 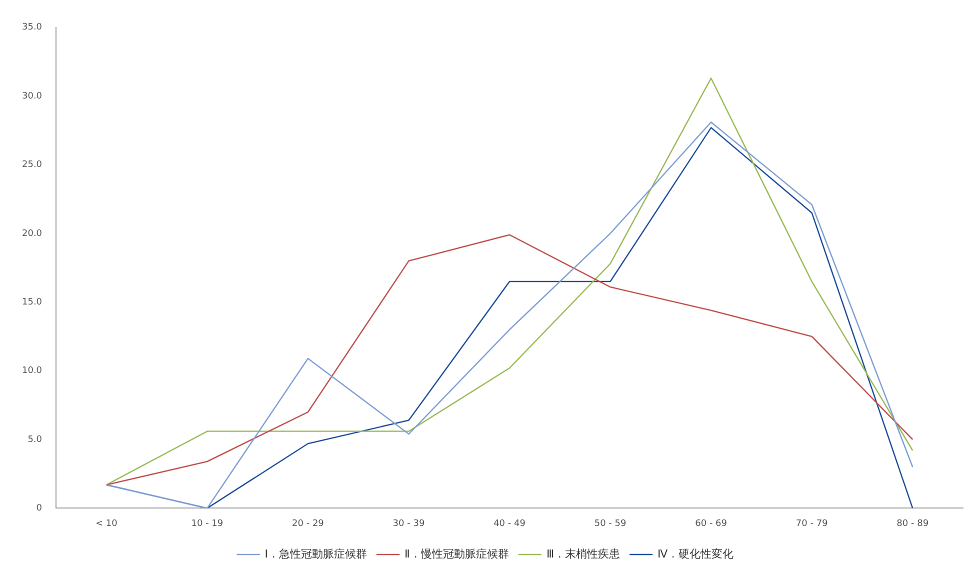 I want to click on y-tick-label: 25.0, so click(x=32, y=165).